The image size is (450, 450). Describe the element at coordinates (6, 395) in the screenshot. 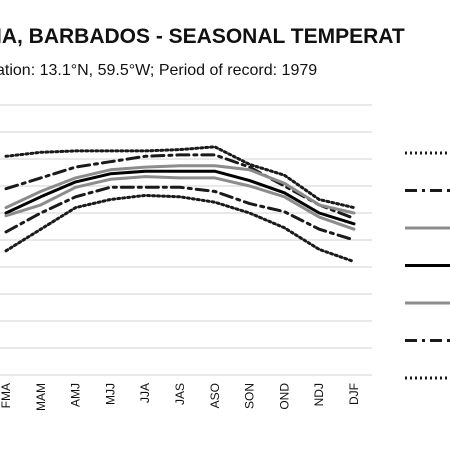

I see `x-tick-label: FMA` at that location.